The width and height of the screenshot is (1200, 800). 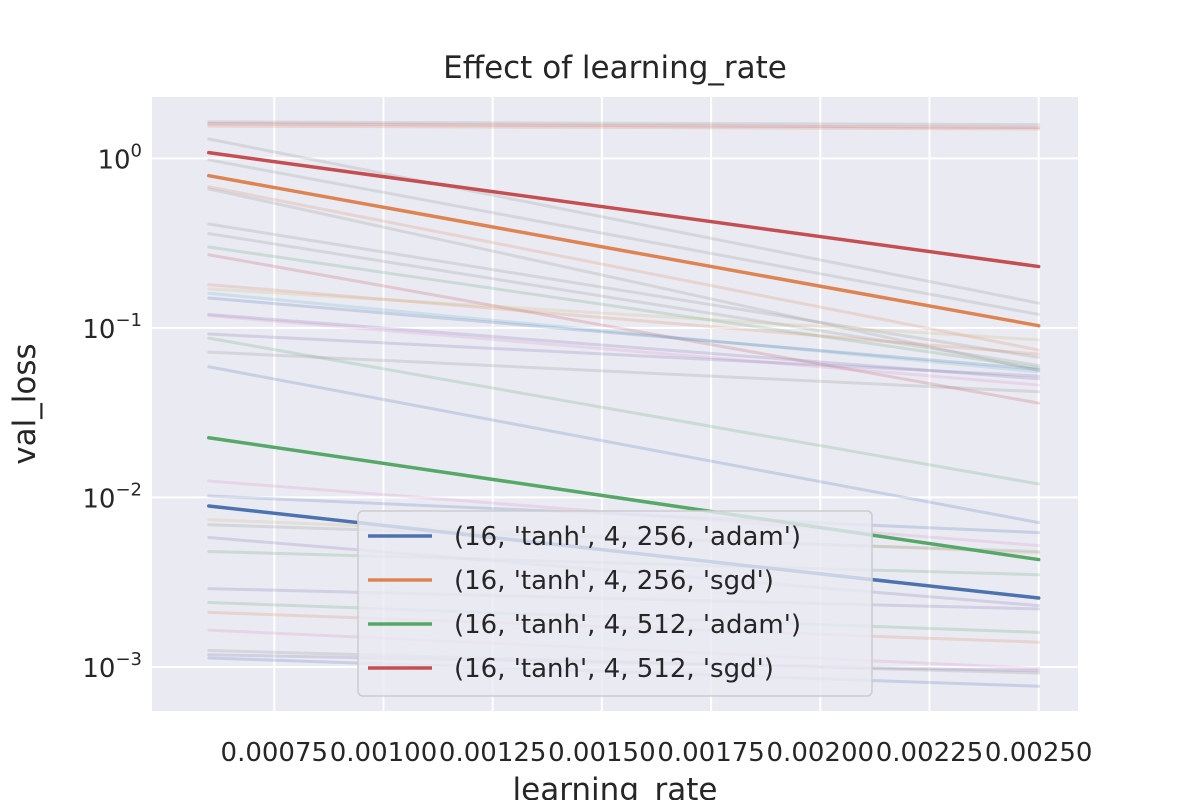 I want to click on x-tick-label: 0.00250, so click(x=1039, y=753).